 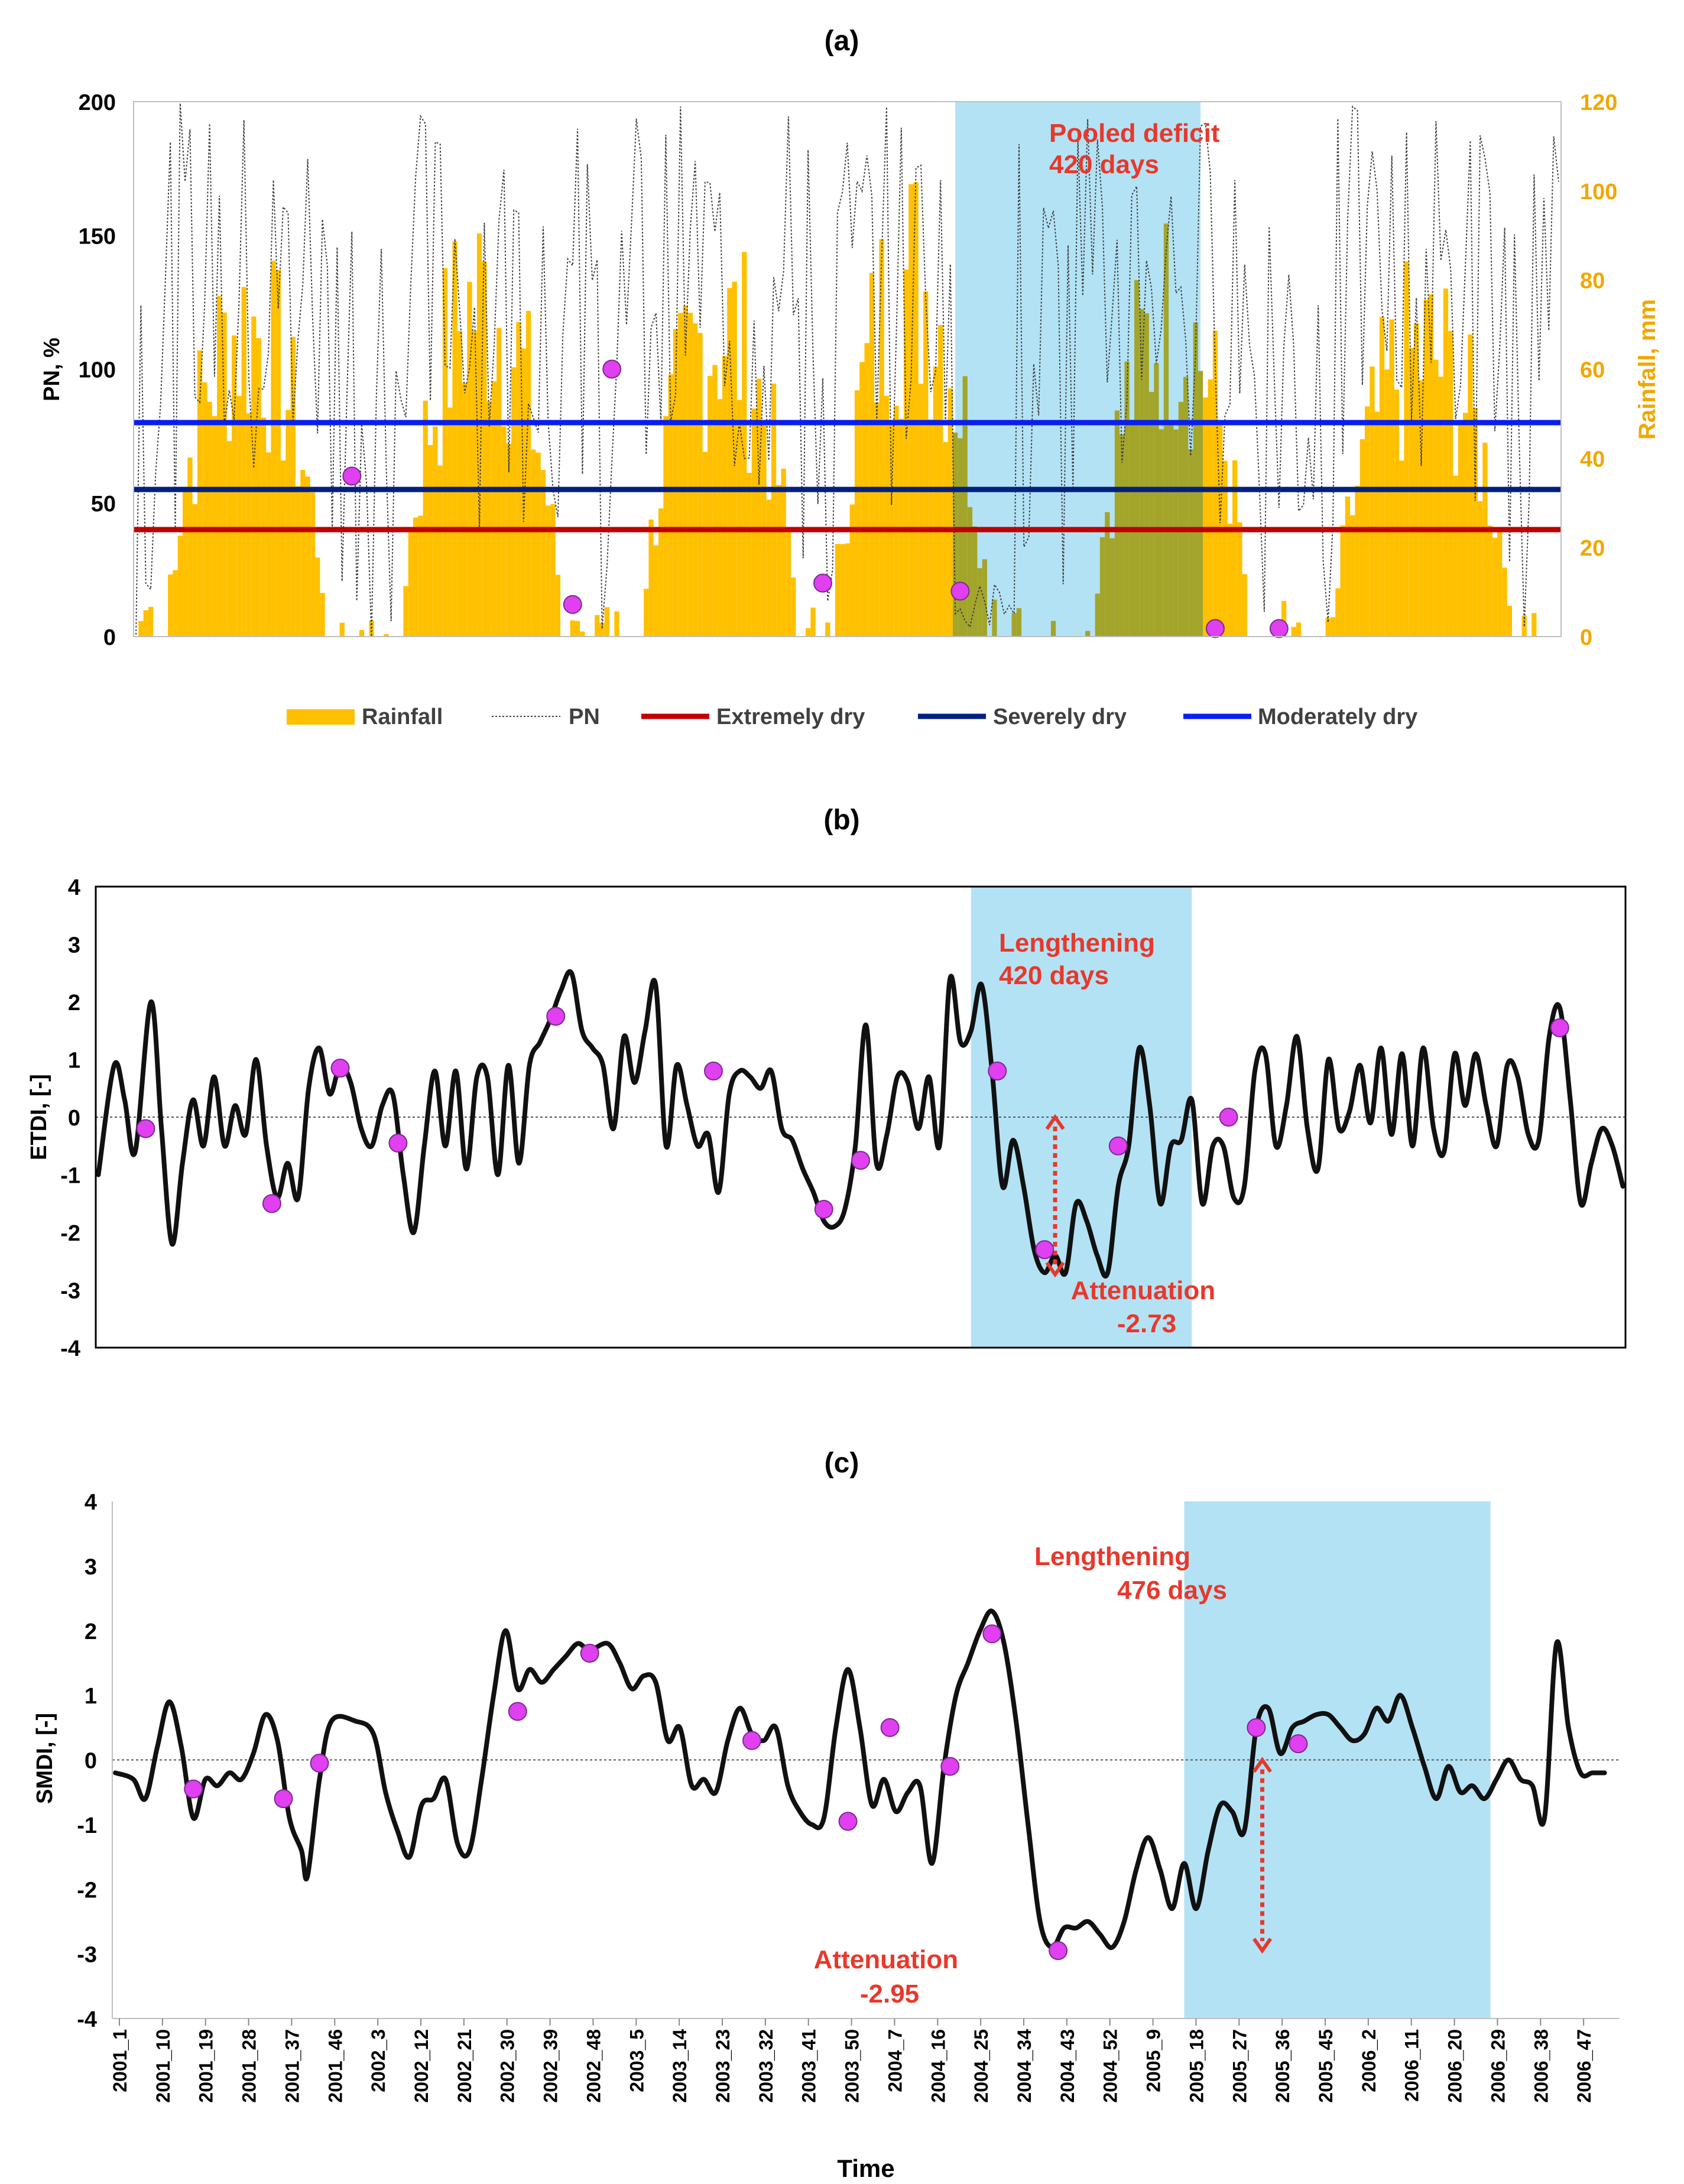 I want to click on xtick-label: 2002_12, so click(x=421, y=2066).